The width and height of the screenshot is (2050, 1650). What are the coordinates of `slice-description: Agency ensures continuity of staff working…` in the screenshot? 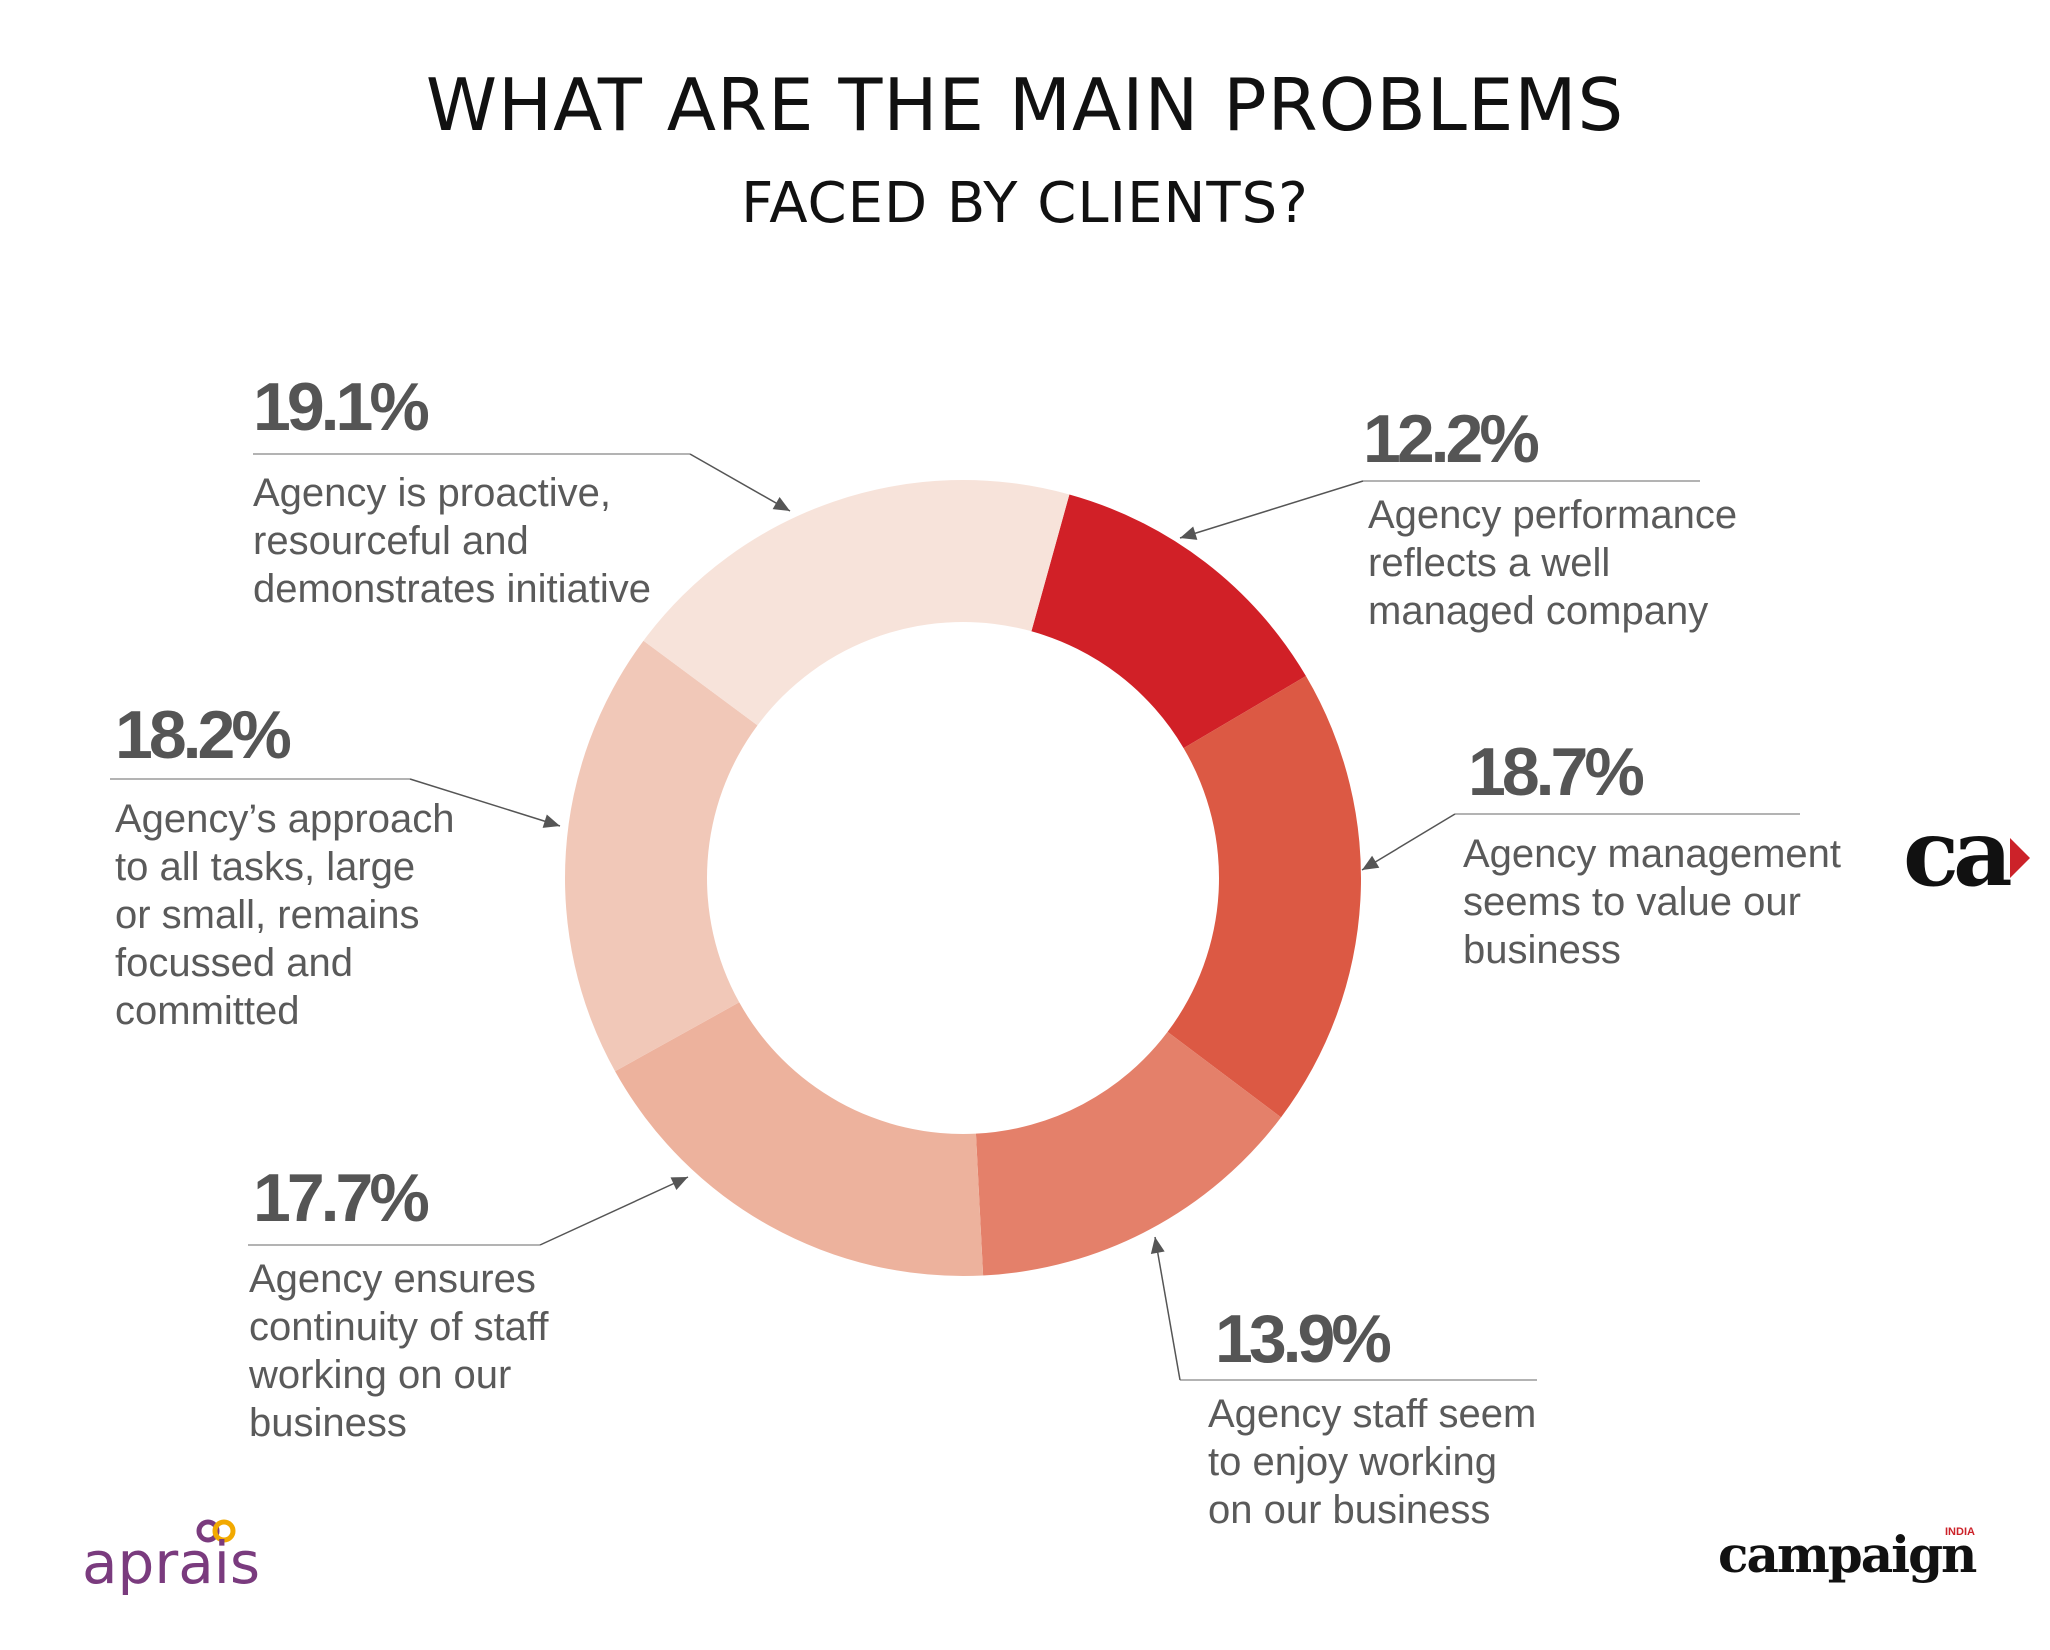 It's located at (398, 1351).